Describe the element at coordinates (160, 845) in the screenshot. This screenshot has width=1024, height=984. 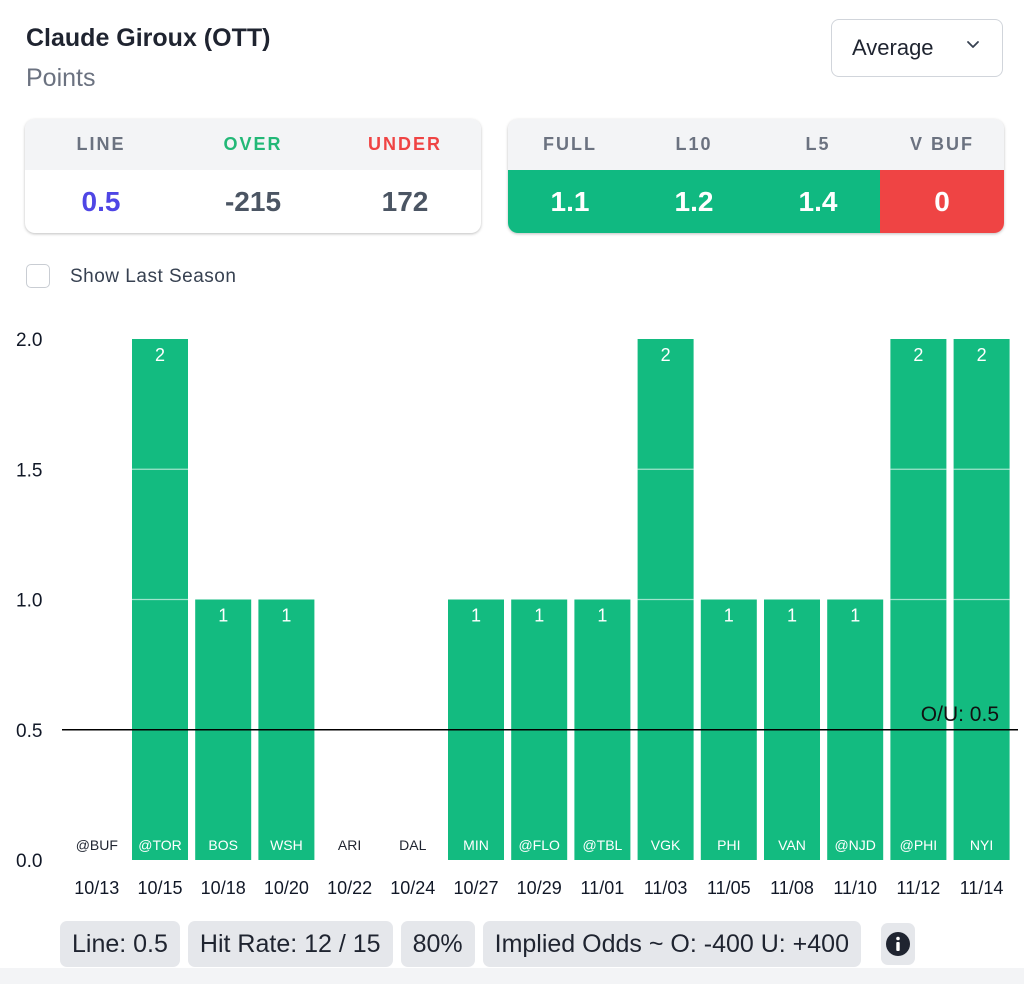
I see `opponent-label: @TOR` at that location.